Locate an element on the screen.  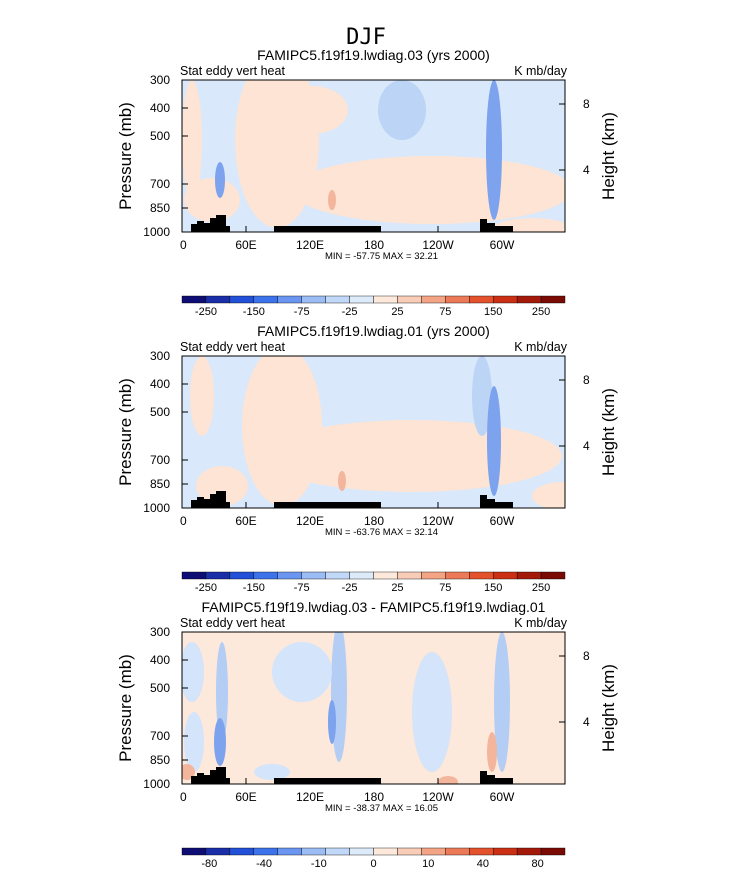
colorbar-label: 150 is located at coordinates (493, 588).